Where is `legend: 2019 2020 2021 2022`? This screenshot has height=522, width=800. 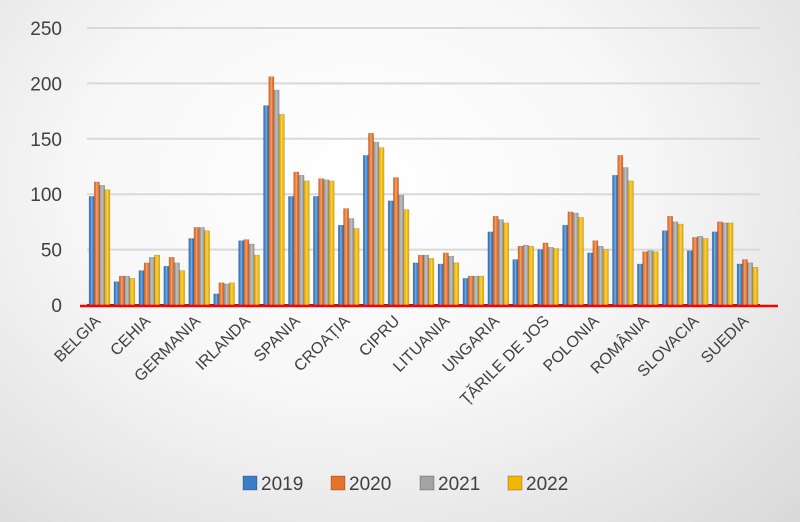 legend: 2019 2020 2021 2022 is located at coordinates (405, 484).